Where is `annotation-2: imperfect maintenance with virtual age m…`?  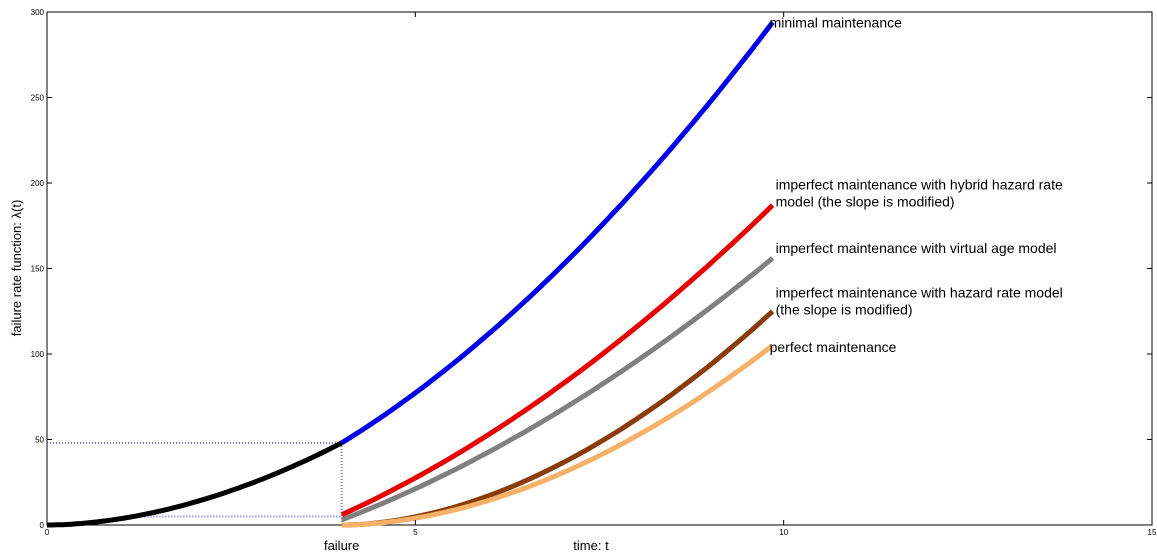
annotation-2: imperfect maintenance with virtual age m… is located at coordinates (916, 248).